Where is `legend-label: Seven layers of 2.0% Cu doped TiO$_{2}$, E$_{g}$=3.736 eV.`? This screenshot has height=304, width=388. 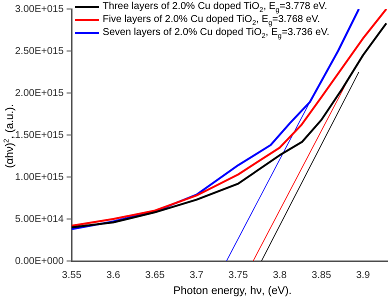 legend-label: Seven layers of 2.0% Cu doped TiO$_{2}$, E$_{g}$=3.736 eV. is located at coordinates (216, 33).